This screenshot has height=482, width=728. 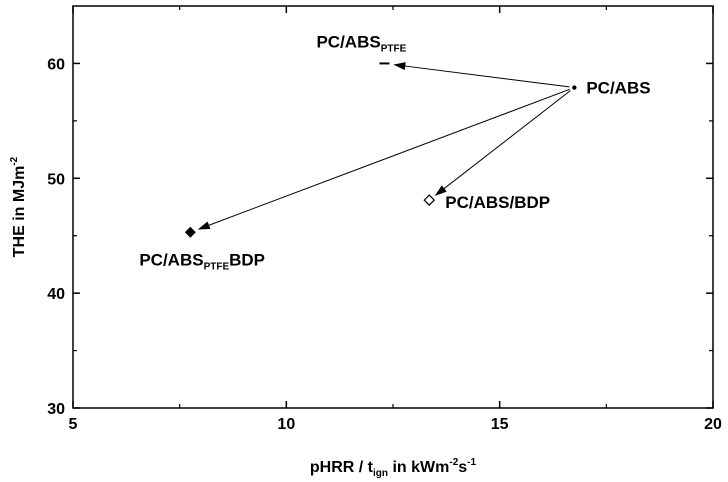 I want to click on point-label-pc-abs-bdp: PC/ABS/BDP, so click(x=497, y=202).